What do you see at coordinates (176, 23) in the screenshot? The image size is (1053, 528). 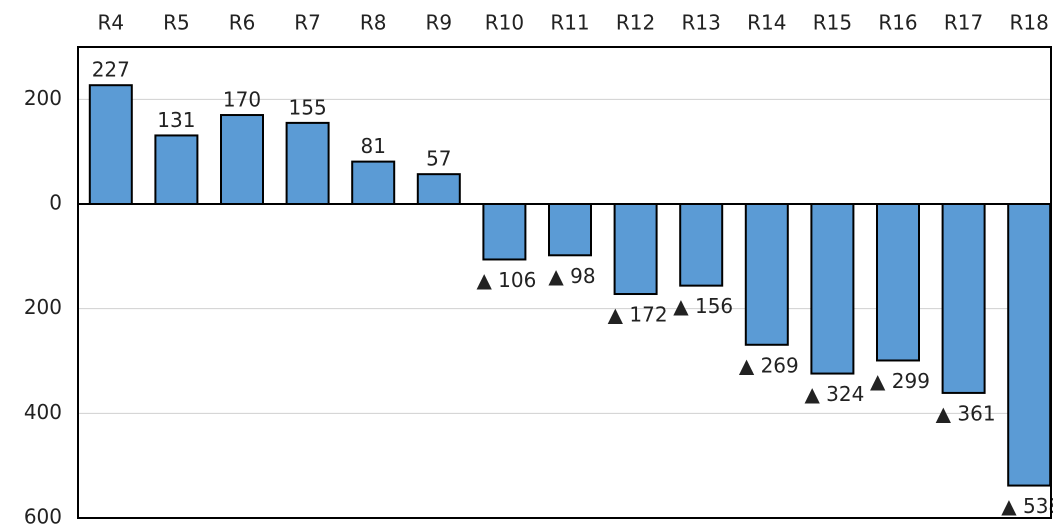 I see `x-tick-label: R5` at bounding box center [176, 23].